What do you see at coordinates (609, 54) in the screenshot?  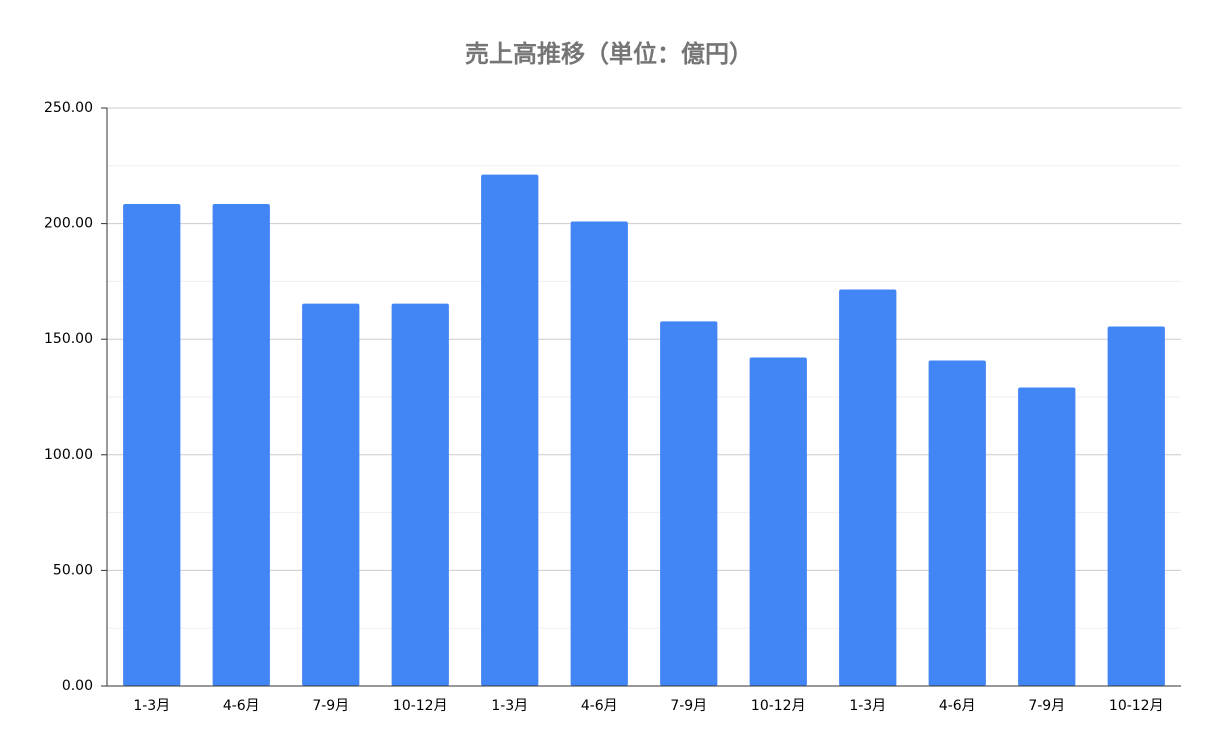 I see `chart-title: 売上高推移（単位：億円）` at bounding box center [609, 54].